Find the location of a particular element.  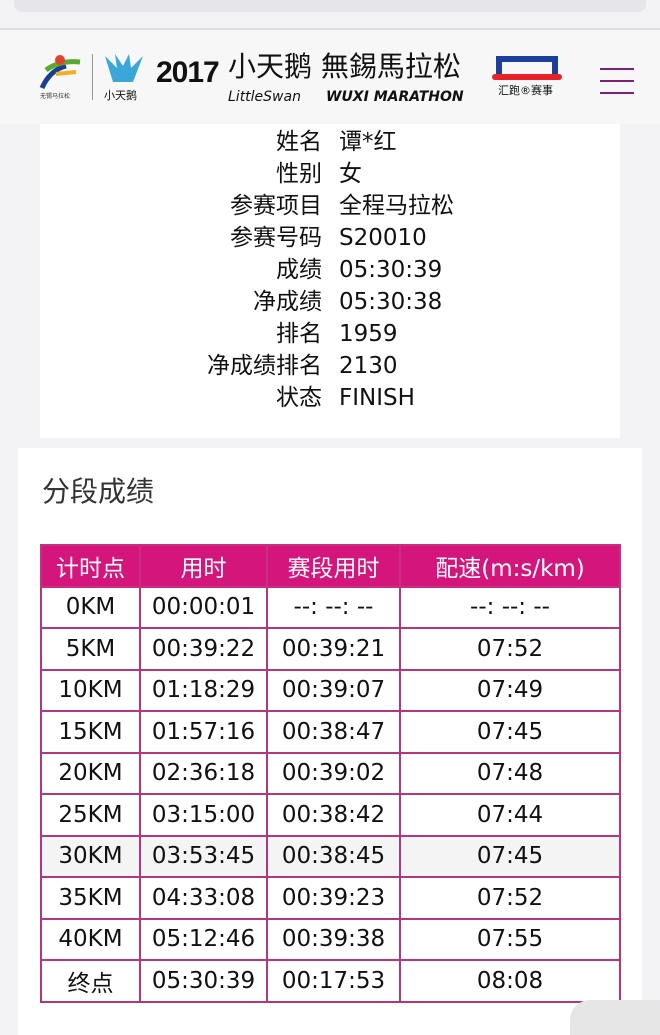

info-value: 谭*红 is located at coordinates (368, 142).